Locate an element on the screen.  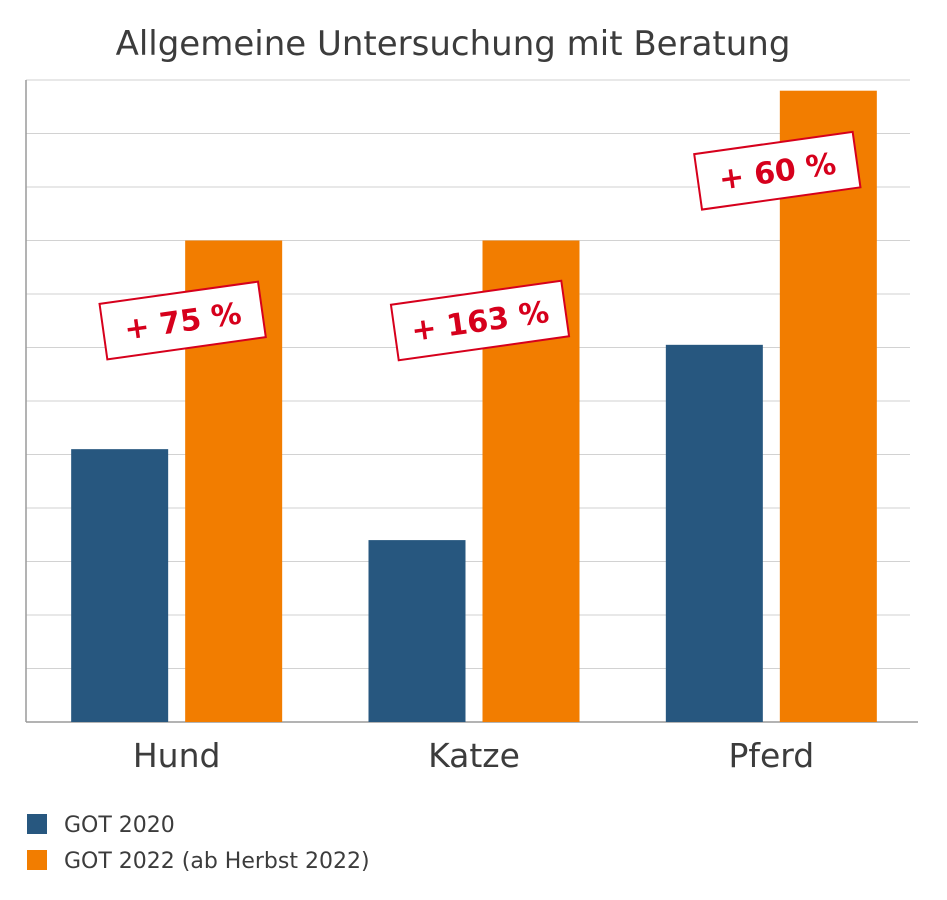
legend: GOT 2020 GOT 2022 (ab Herbst 2022) is located at coordinates (198, 843).